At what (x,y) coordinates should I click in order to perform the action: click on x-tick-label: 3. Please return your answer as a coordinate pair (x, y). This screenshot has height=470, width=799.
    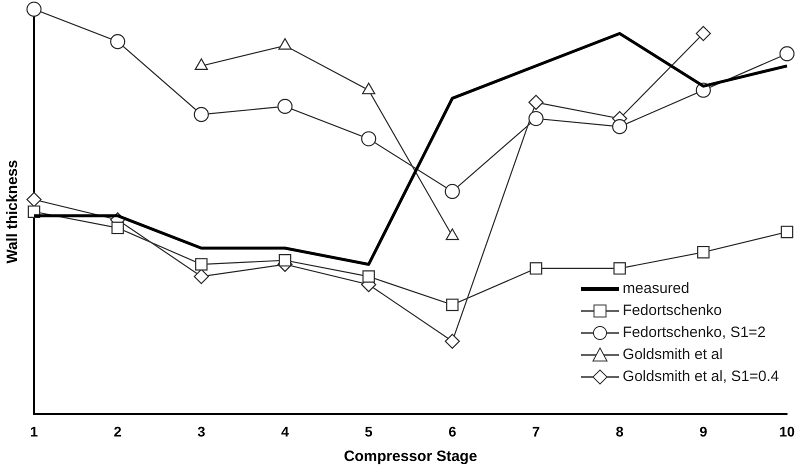
    Looking at the image, I should click on (201, 431).